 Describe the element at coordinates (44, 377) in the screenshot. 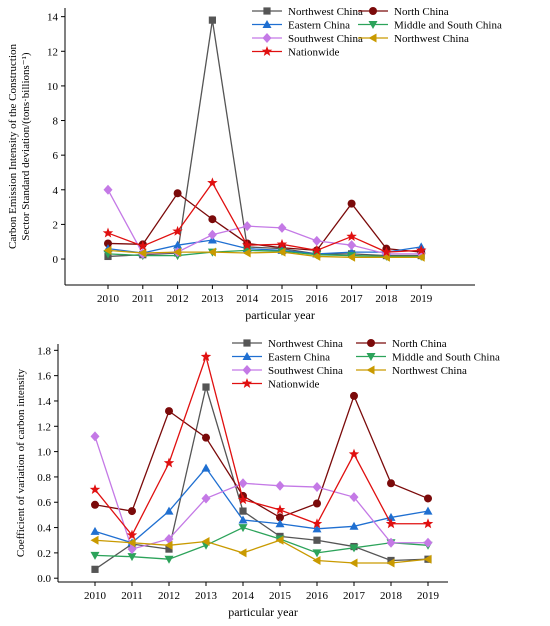

I see `y-tick-label: 1.6` at that location.